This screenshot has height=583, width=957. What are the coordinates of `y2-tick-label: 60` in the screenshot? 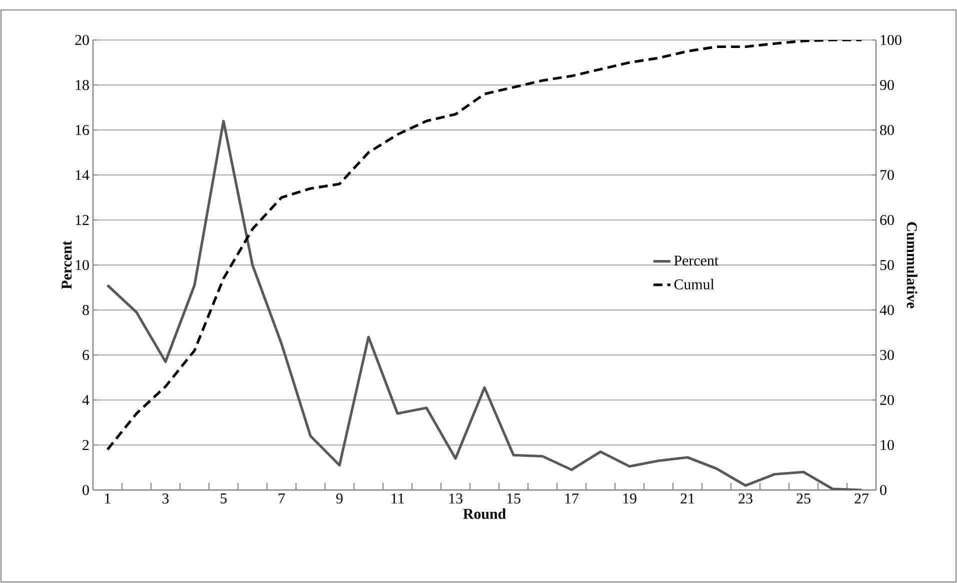 It's located at (887, 220).